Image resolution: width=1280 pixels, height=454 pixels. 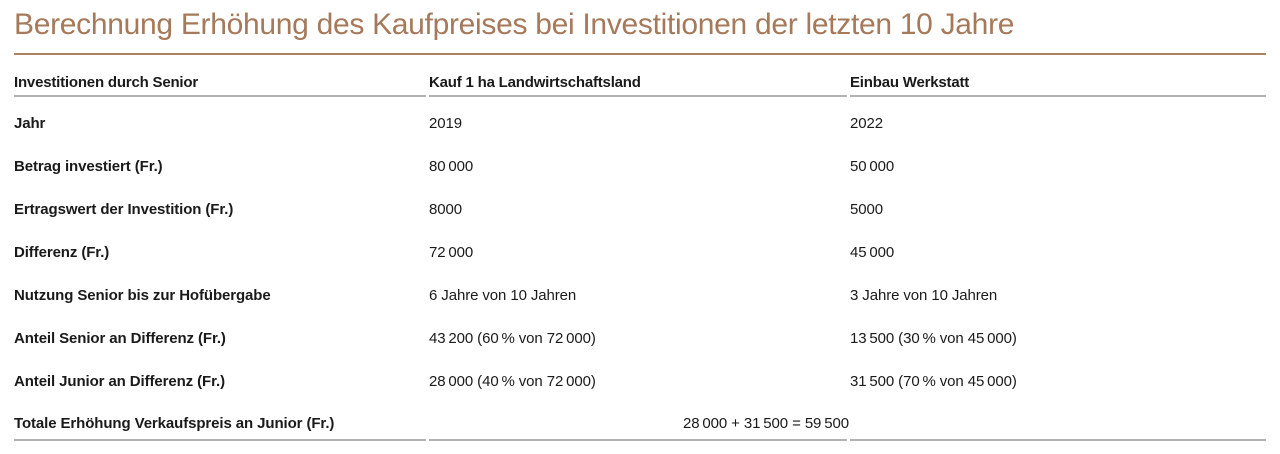 What do you see at coordinates (933, 381) in the screenshot?
I see `row-anteil-junior-value-werkstatt: 31 500 (70 % von 45 000)` at bounding box center [933, 381].